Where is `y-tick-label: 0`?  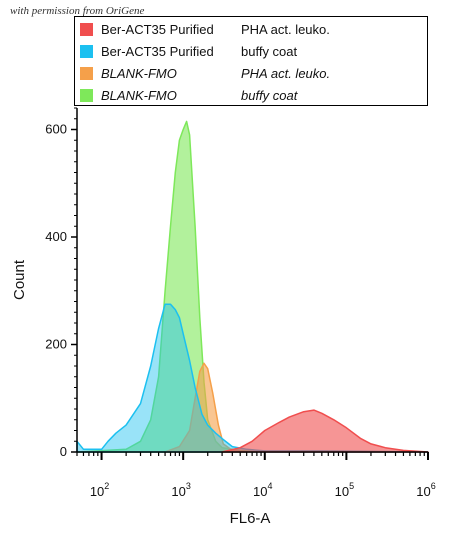 y-tick-label: 0 is located at coordinates (63, 451).